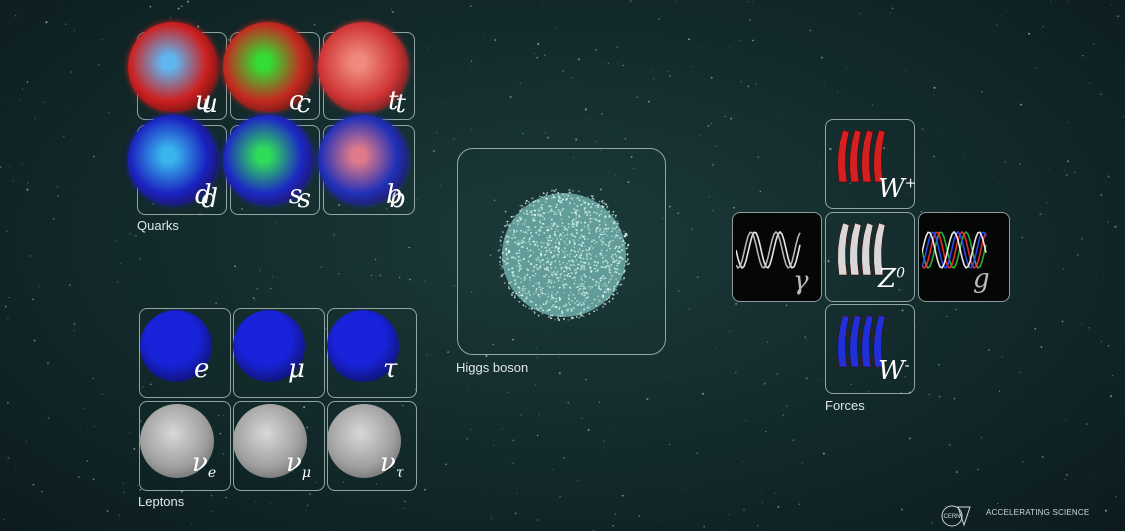 Image resolution: width=1125 pixels, height=531 pixels. Describe the element at coordinates (801, 281) in the screenshot. I see `photon-symbol: γ` at that location.